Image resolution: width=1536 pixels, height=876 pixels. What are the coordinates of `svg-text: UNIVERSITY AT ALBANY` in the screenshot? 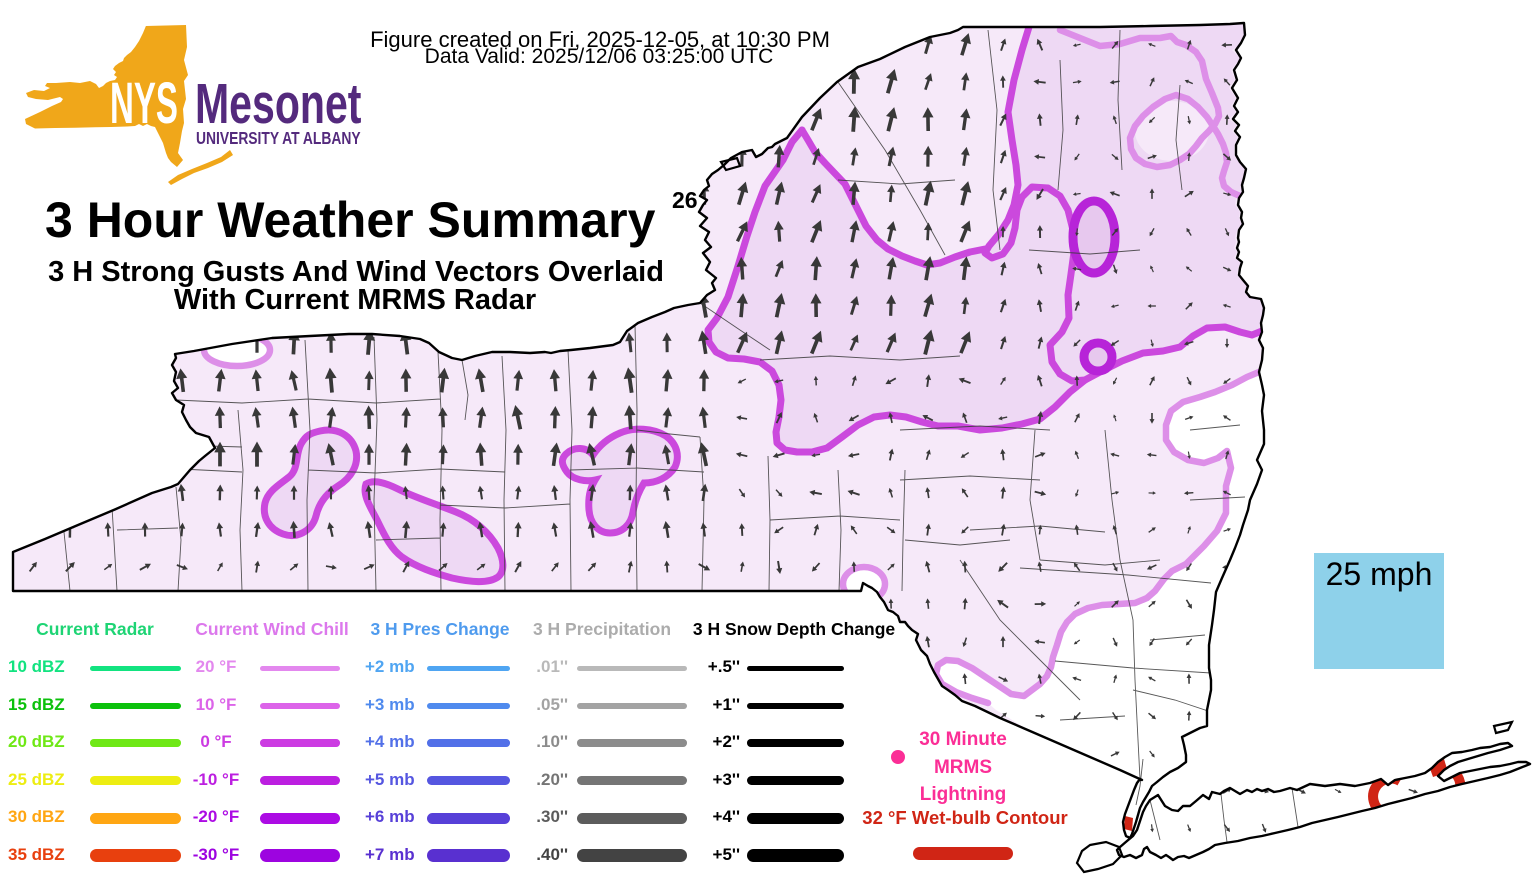 It's located at (278, 138).